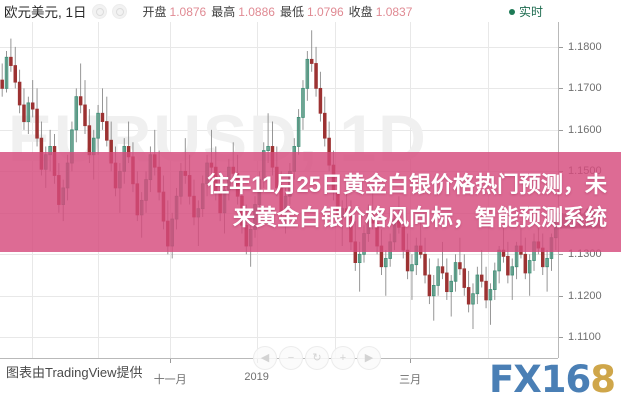  I want to click on realtime-label: 实时, so click(530, 12).